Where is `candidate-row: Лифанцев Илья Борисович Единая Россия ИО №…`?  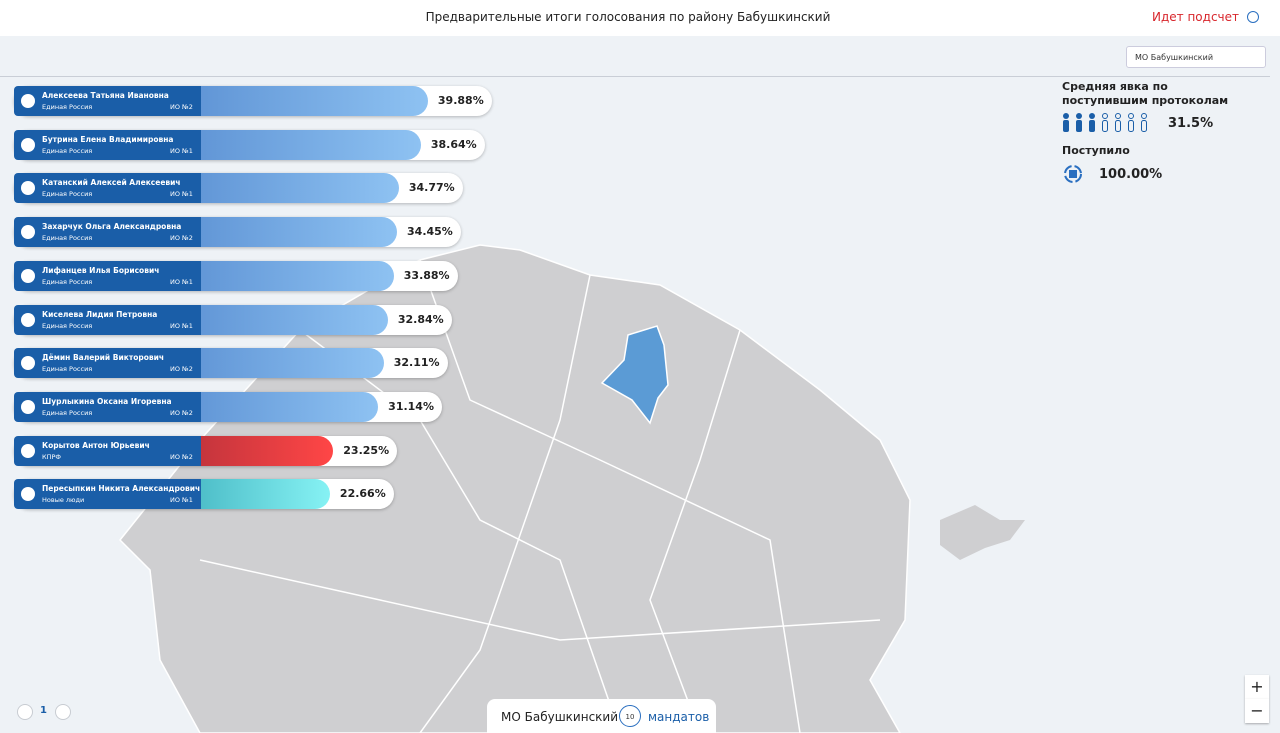 candidate-row: Лифанцев Илья Борисович Единая Россия ИО №… is located at coordinates (236, 275).